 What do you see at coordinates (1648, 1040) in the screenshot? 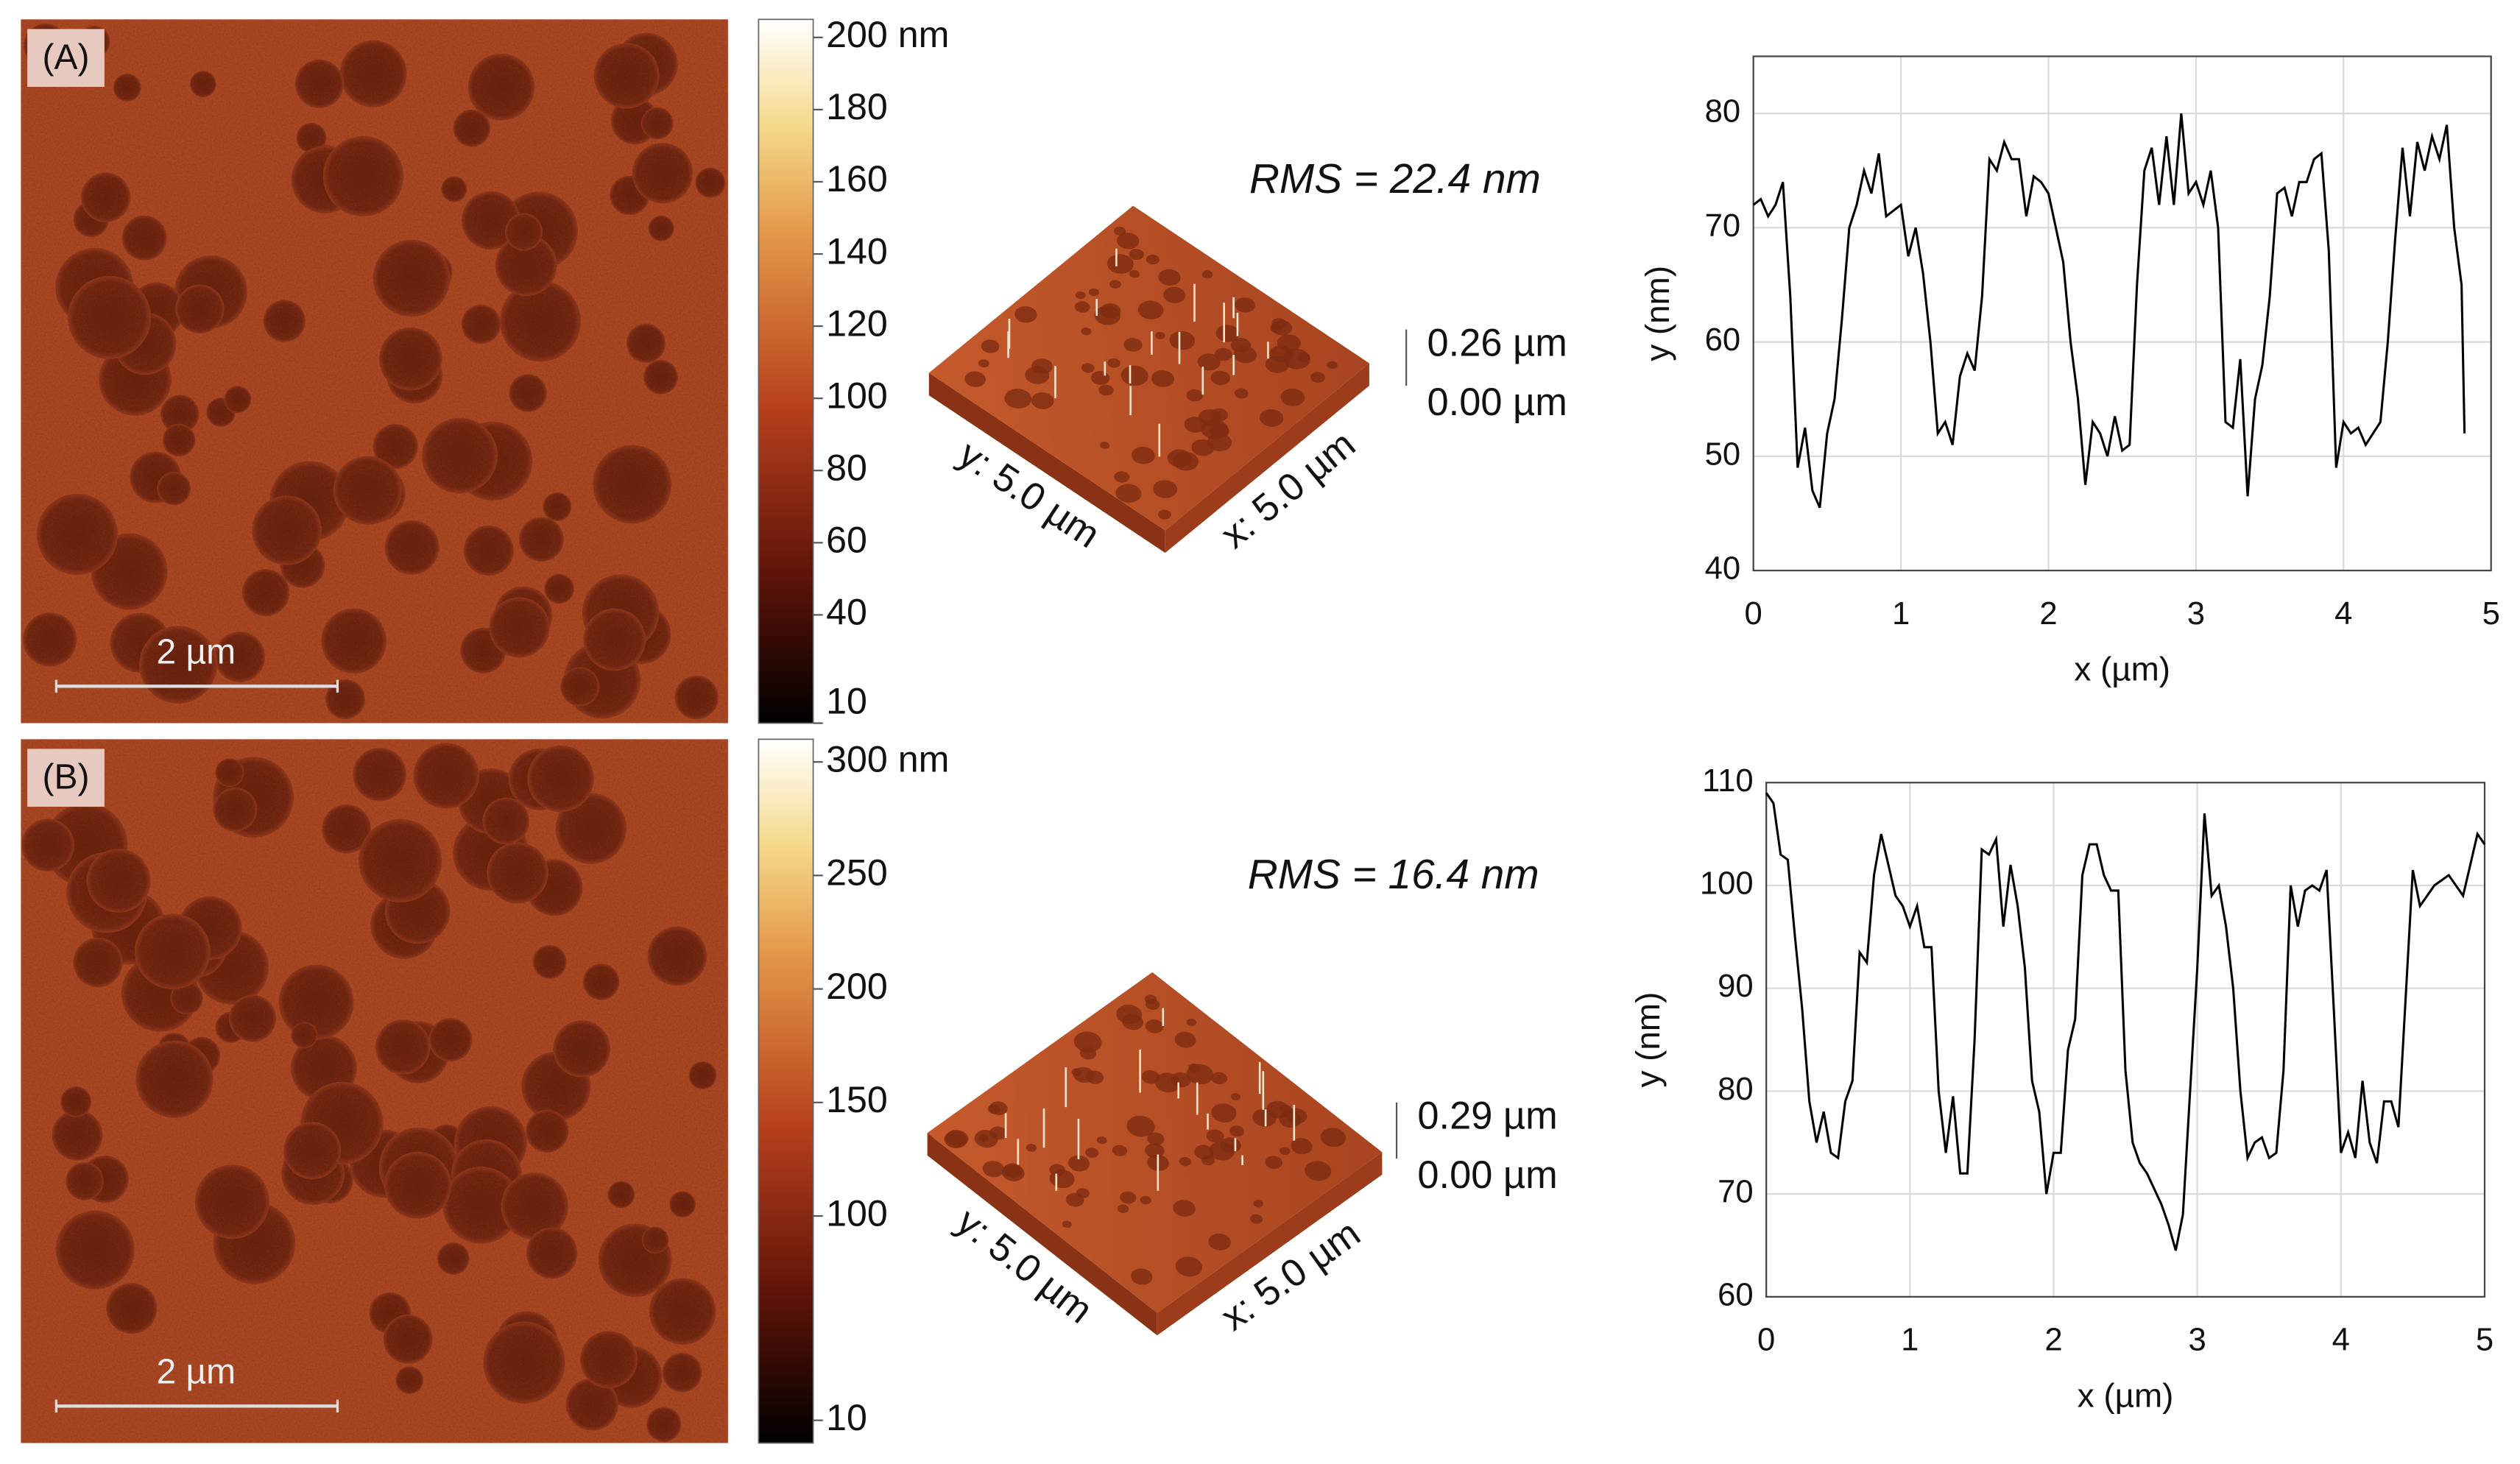
I see `y-axis-label: y (nm)` at bounding box center [1648, 1040].